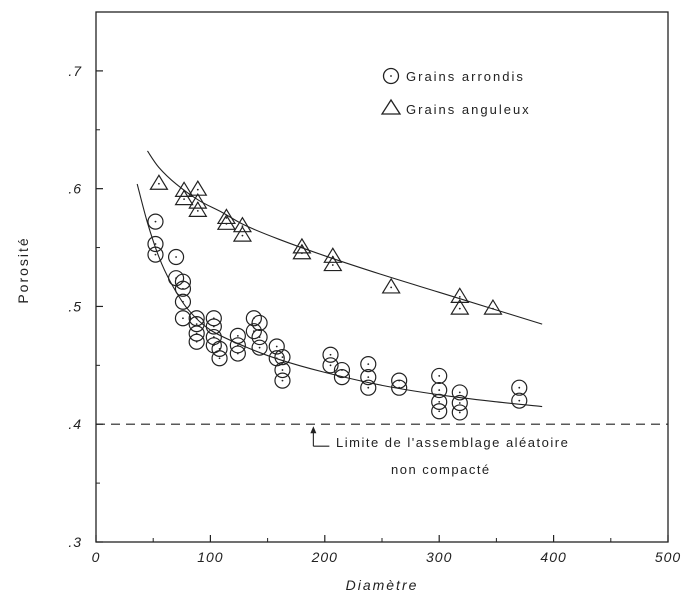  What do you see at coordinates (96, 557) in the screenshot?
I see `x-tick-label: 0` at bounding box center [96, 557].